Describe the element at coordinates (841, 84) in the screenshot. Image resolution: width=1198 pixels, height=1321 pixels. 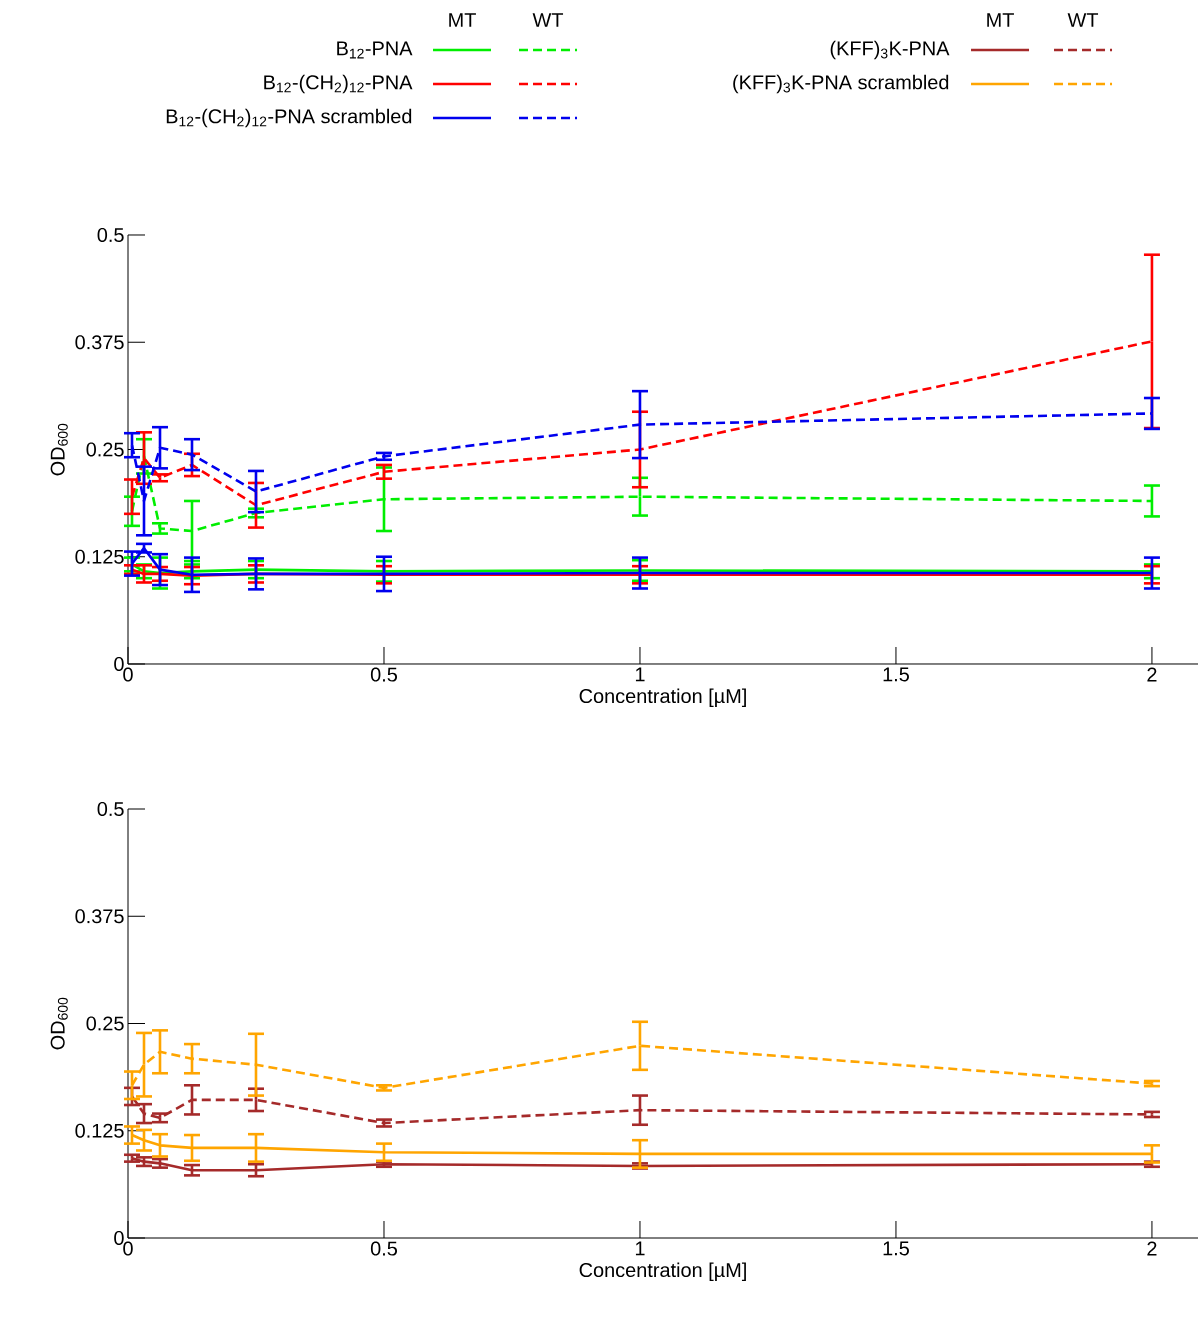
I see `legend-label: (KFF)$_{3}$K-PNA scrambled` at that location.